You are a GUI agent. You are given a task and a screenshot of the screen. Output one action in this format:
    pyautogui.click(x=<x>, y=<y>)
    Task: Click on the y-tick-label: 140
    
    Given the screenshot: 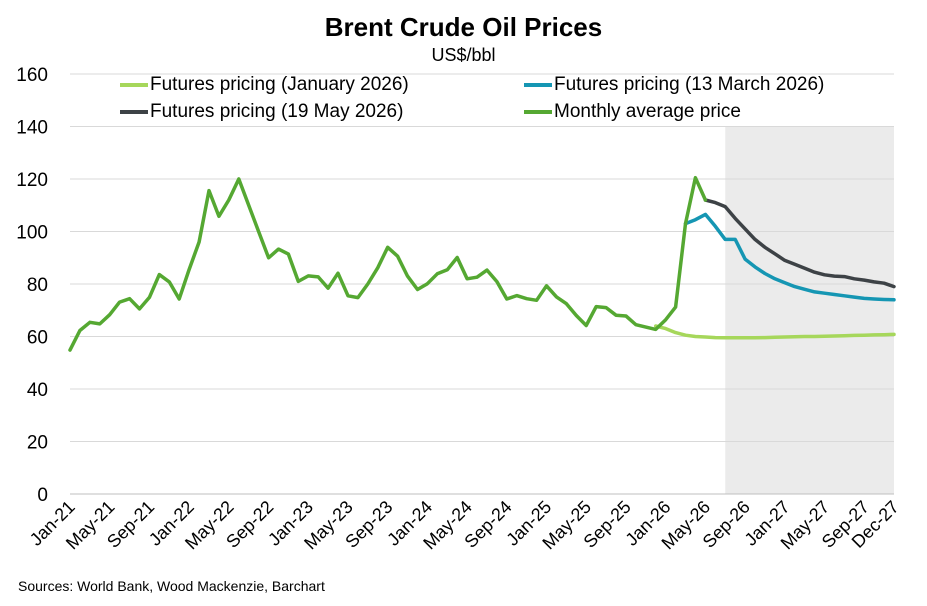 What is the action you would take?
    pyautogui.click(x=32, y=128)
    